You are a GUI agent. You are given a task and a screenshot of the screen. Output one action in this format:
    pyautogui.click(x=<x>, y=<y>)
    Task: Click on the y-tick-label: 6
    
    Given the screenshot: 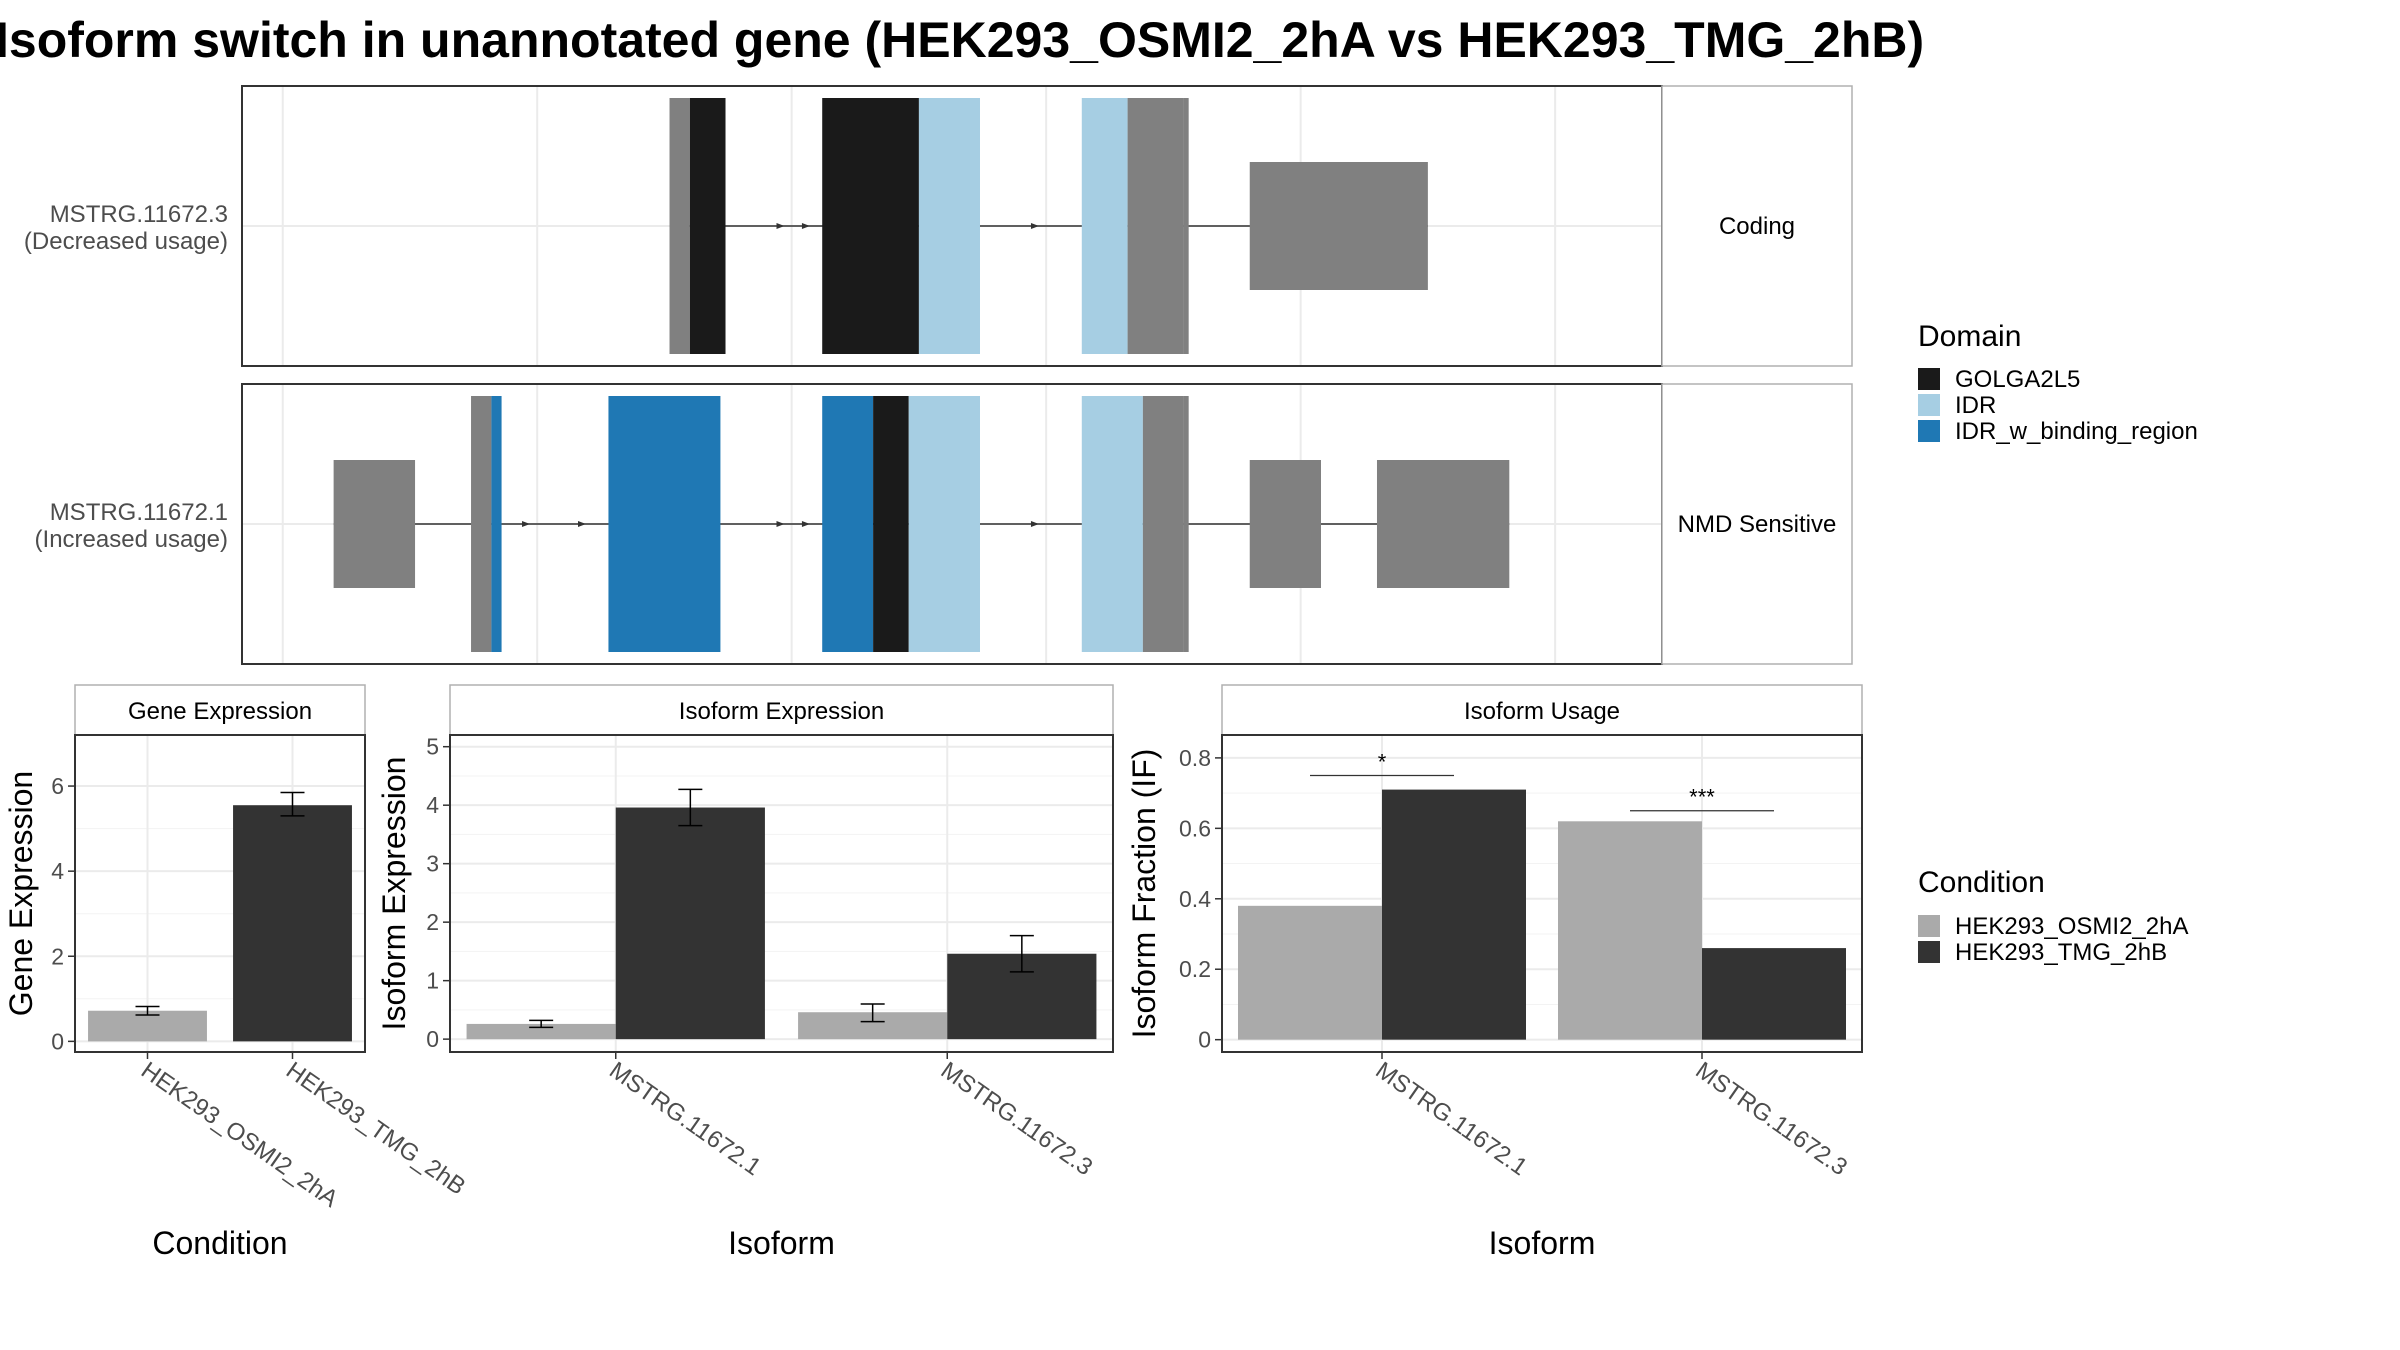 What is the action you would take?
    pyautogui.click(x=57, y=786)
    